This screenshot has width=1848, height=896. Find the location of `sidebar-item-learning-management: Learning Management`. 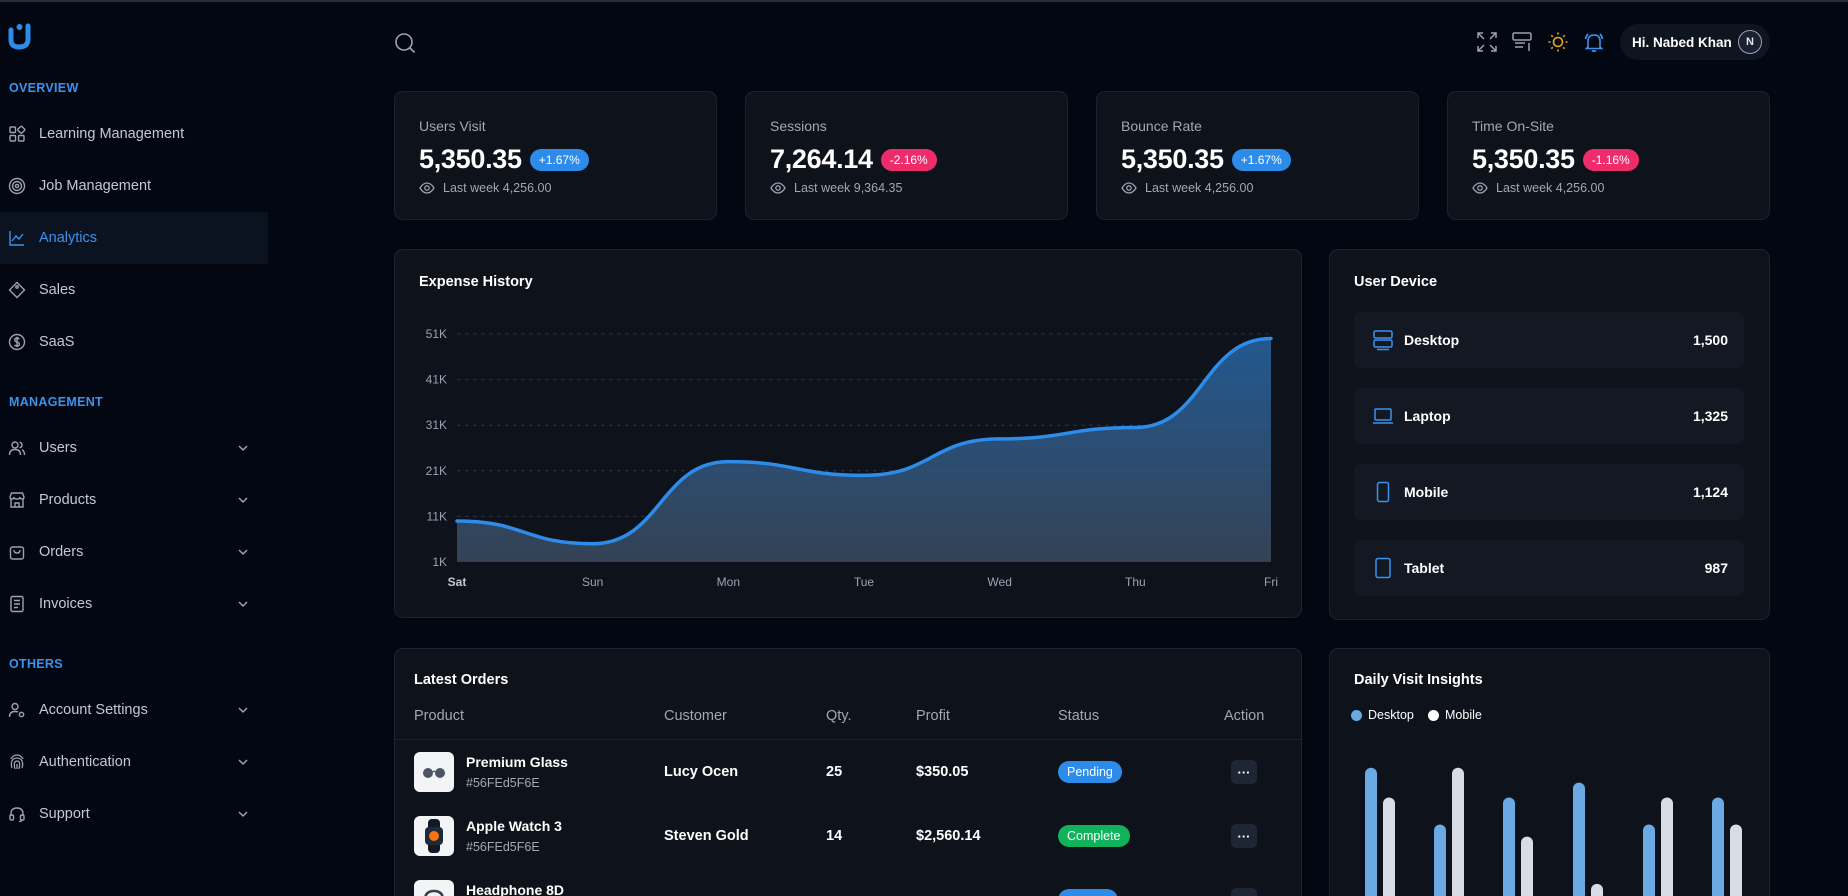

sidebar-item-learning-management: Learning Management is located at coordinates (134, 134).